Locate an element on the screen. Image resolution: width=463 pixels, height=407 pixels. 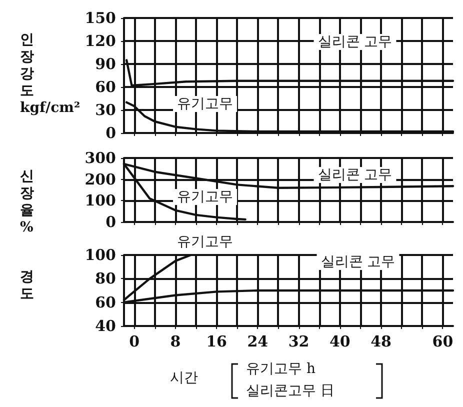
text: 유기고무 h is located at coordinates (281, 369).